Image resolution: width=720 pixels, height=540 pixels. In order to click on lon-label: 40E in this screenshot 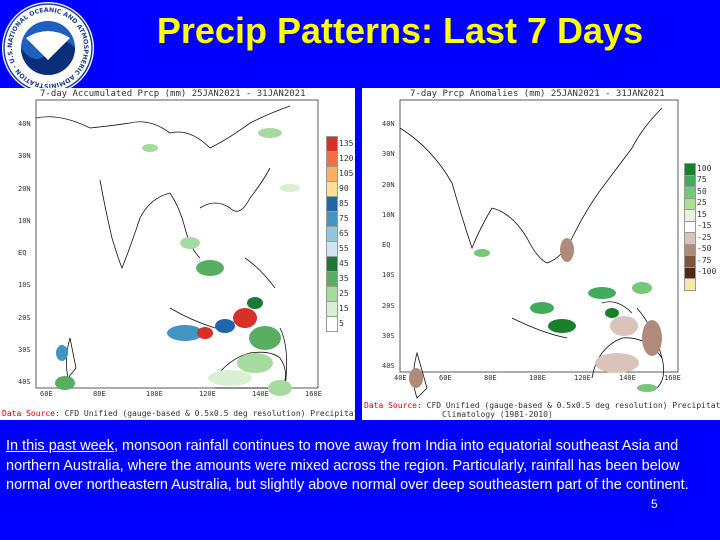, I will do `click(400, 378)`.